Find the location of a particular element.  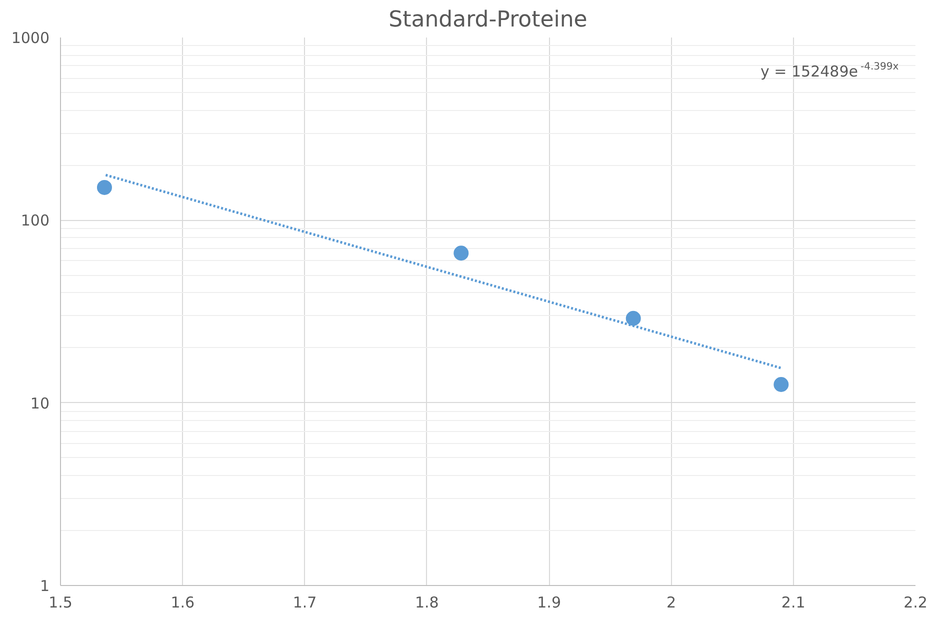

x-tick-label: 1.6 is located at coordinates (182, 603).